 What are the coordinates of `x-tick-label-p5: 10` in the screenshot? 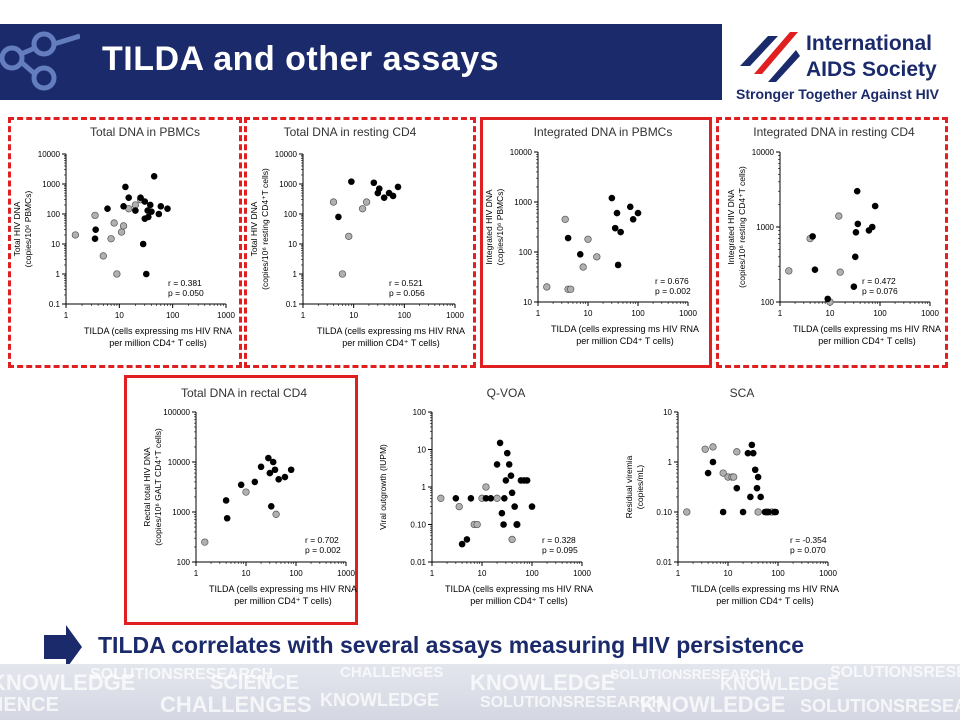 It's located at (246, 573).